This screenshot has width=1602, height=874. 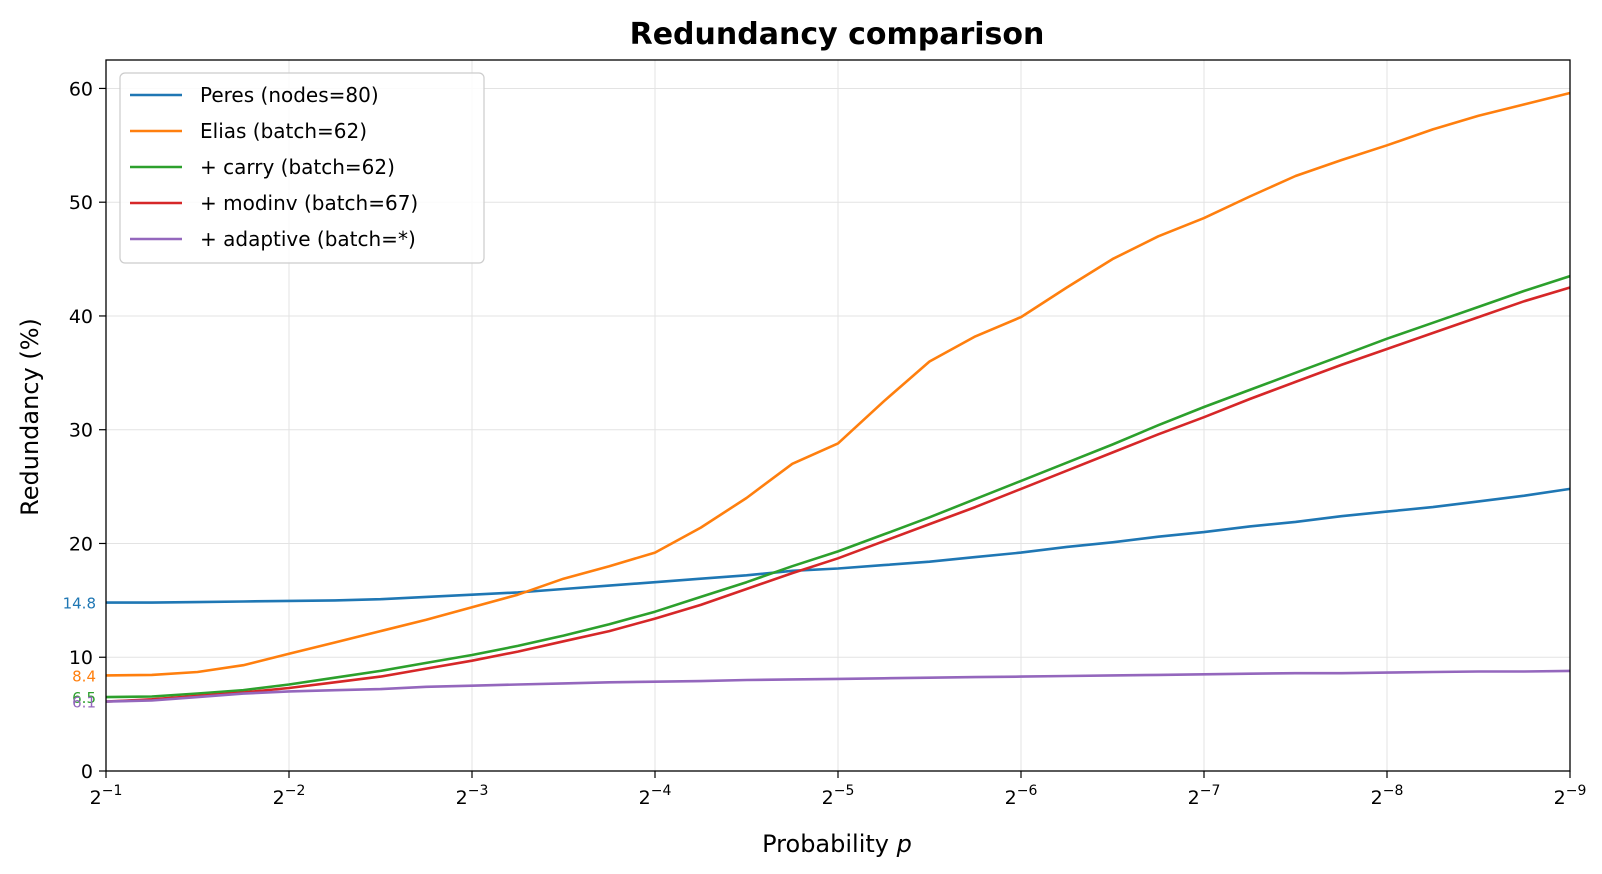 I want to click on series-start-label-3: 6.5, so click(x=84, y=698).